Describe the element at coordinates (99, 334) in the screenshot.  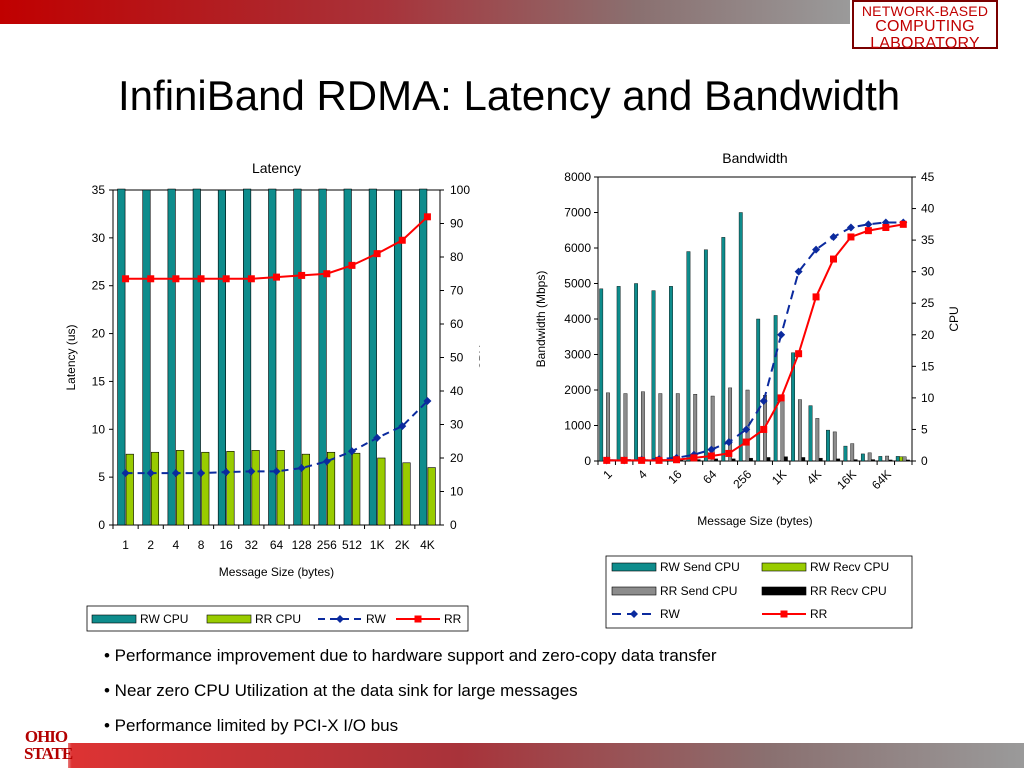
I see `latency-y-tick-label: 20` at that location.